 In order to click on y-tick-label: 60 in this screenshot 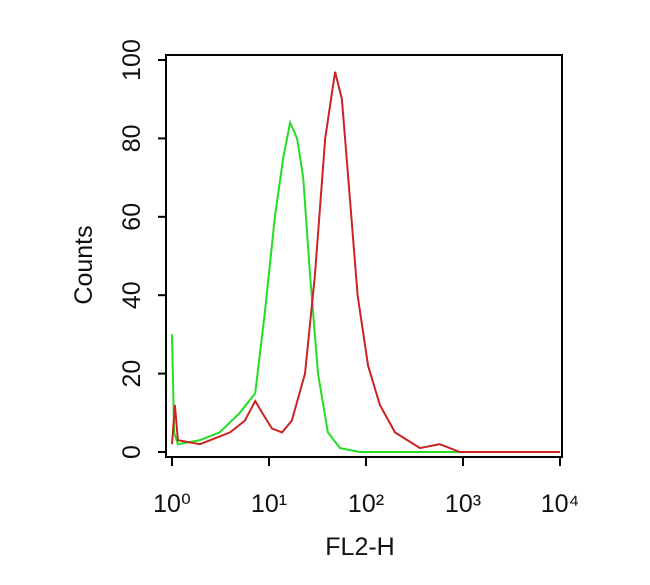, I will do `click(132, 217)`.